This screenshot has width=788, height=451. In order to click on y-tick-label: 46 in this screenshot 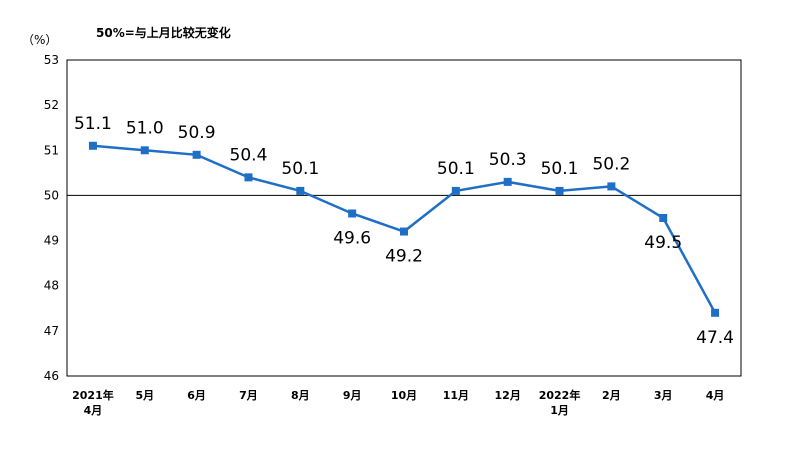, I will do `click(51, 376)`.